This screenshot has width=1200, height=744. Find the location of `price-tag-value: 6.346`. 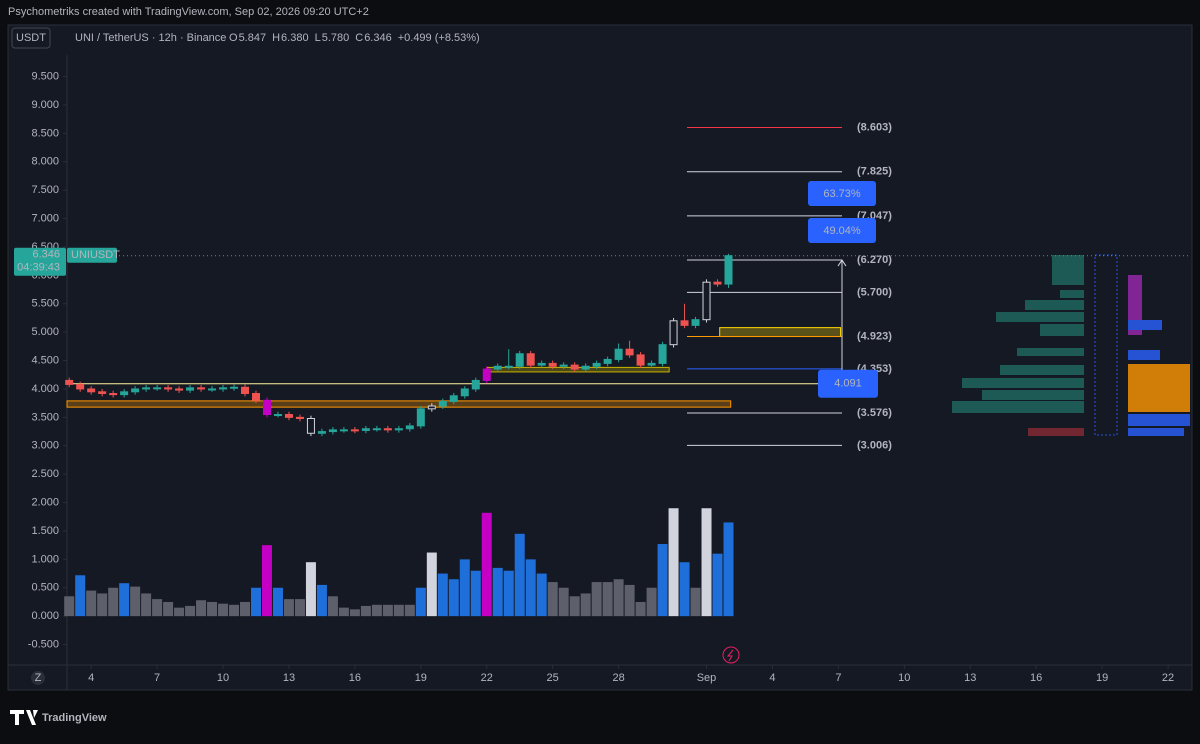

price-tag-value: 6.346 is located at coordinates (46, 255).